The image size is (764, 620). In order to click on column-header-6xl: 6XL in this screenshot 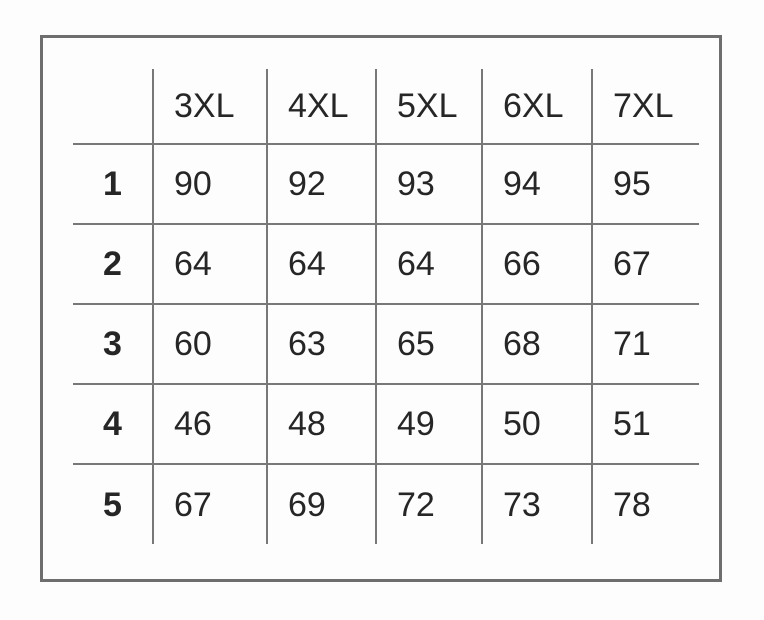, I will do `click(537, 107)`.